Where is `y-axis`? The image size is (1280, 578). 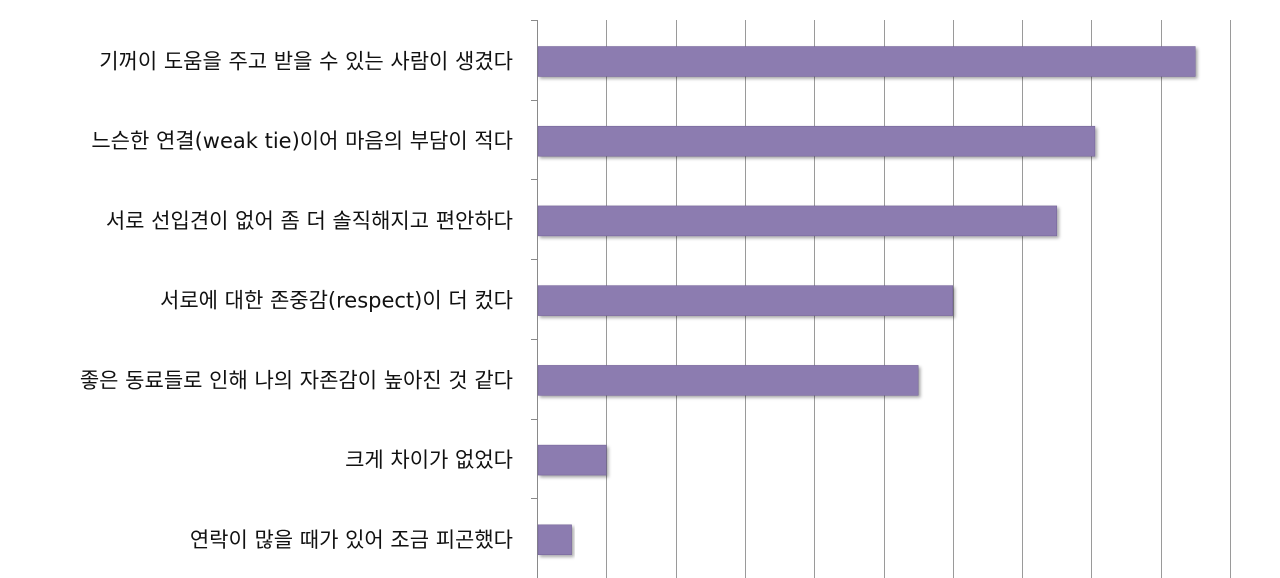 y-axis is located at coordinates (534, 299).